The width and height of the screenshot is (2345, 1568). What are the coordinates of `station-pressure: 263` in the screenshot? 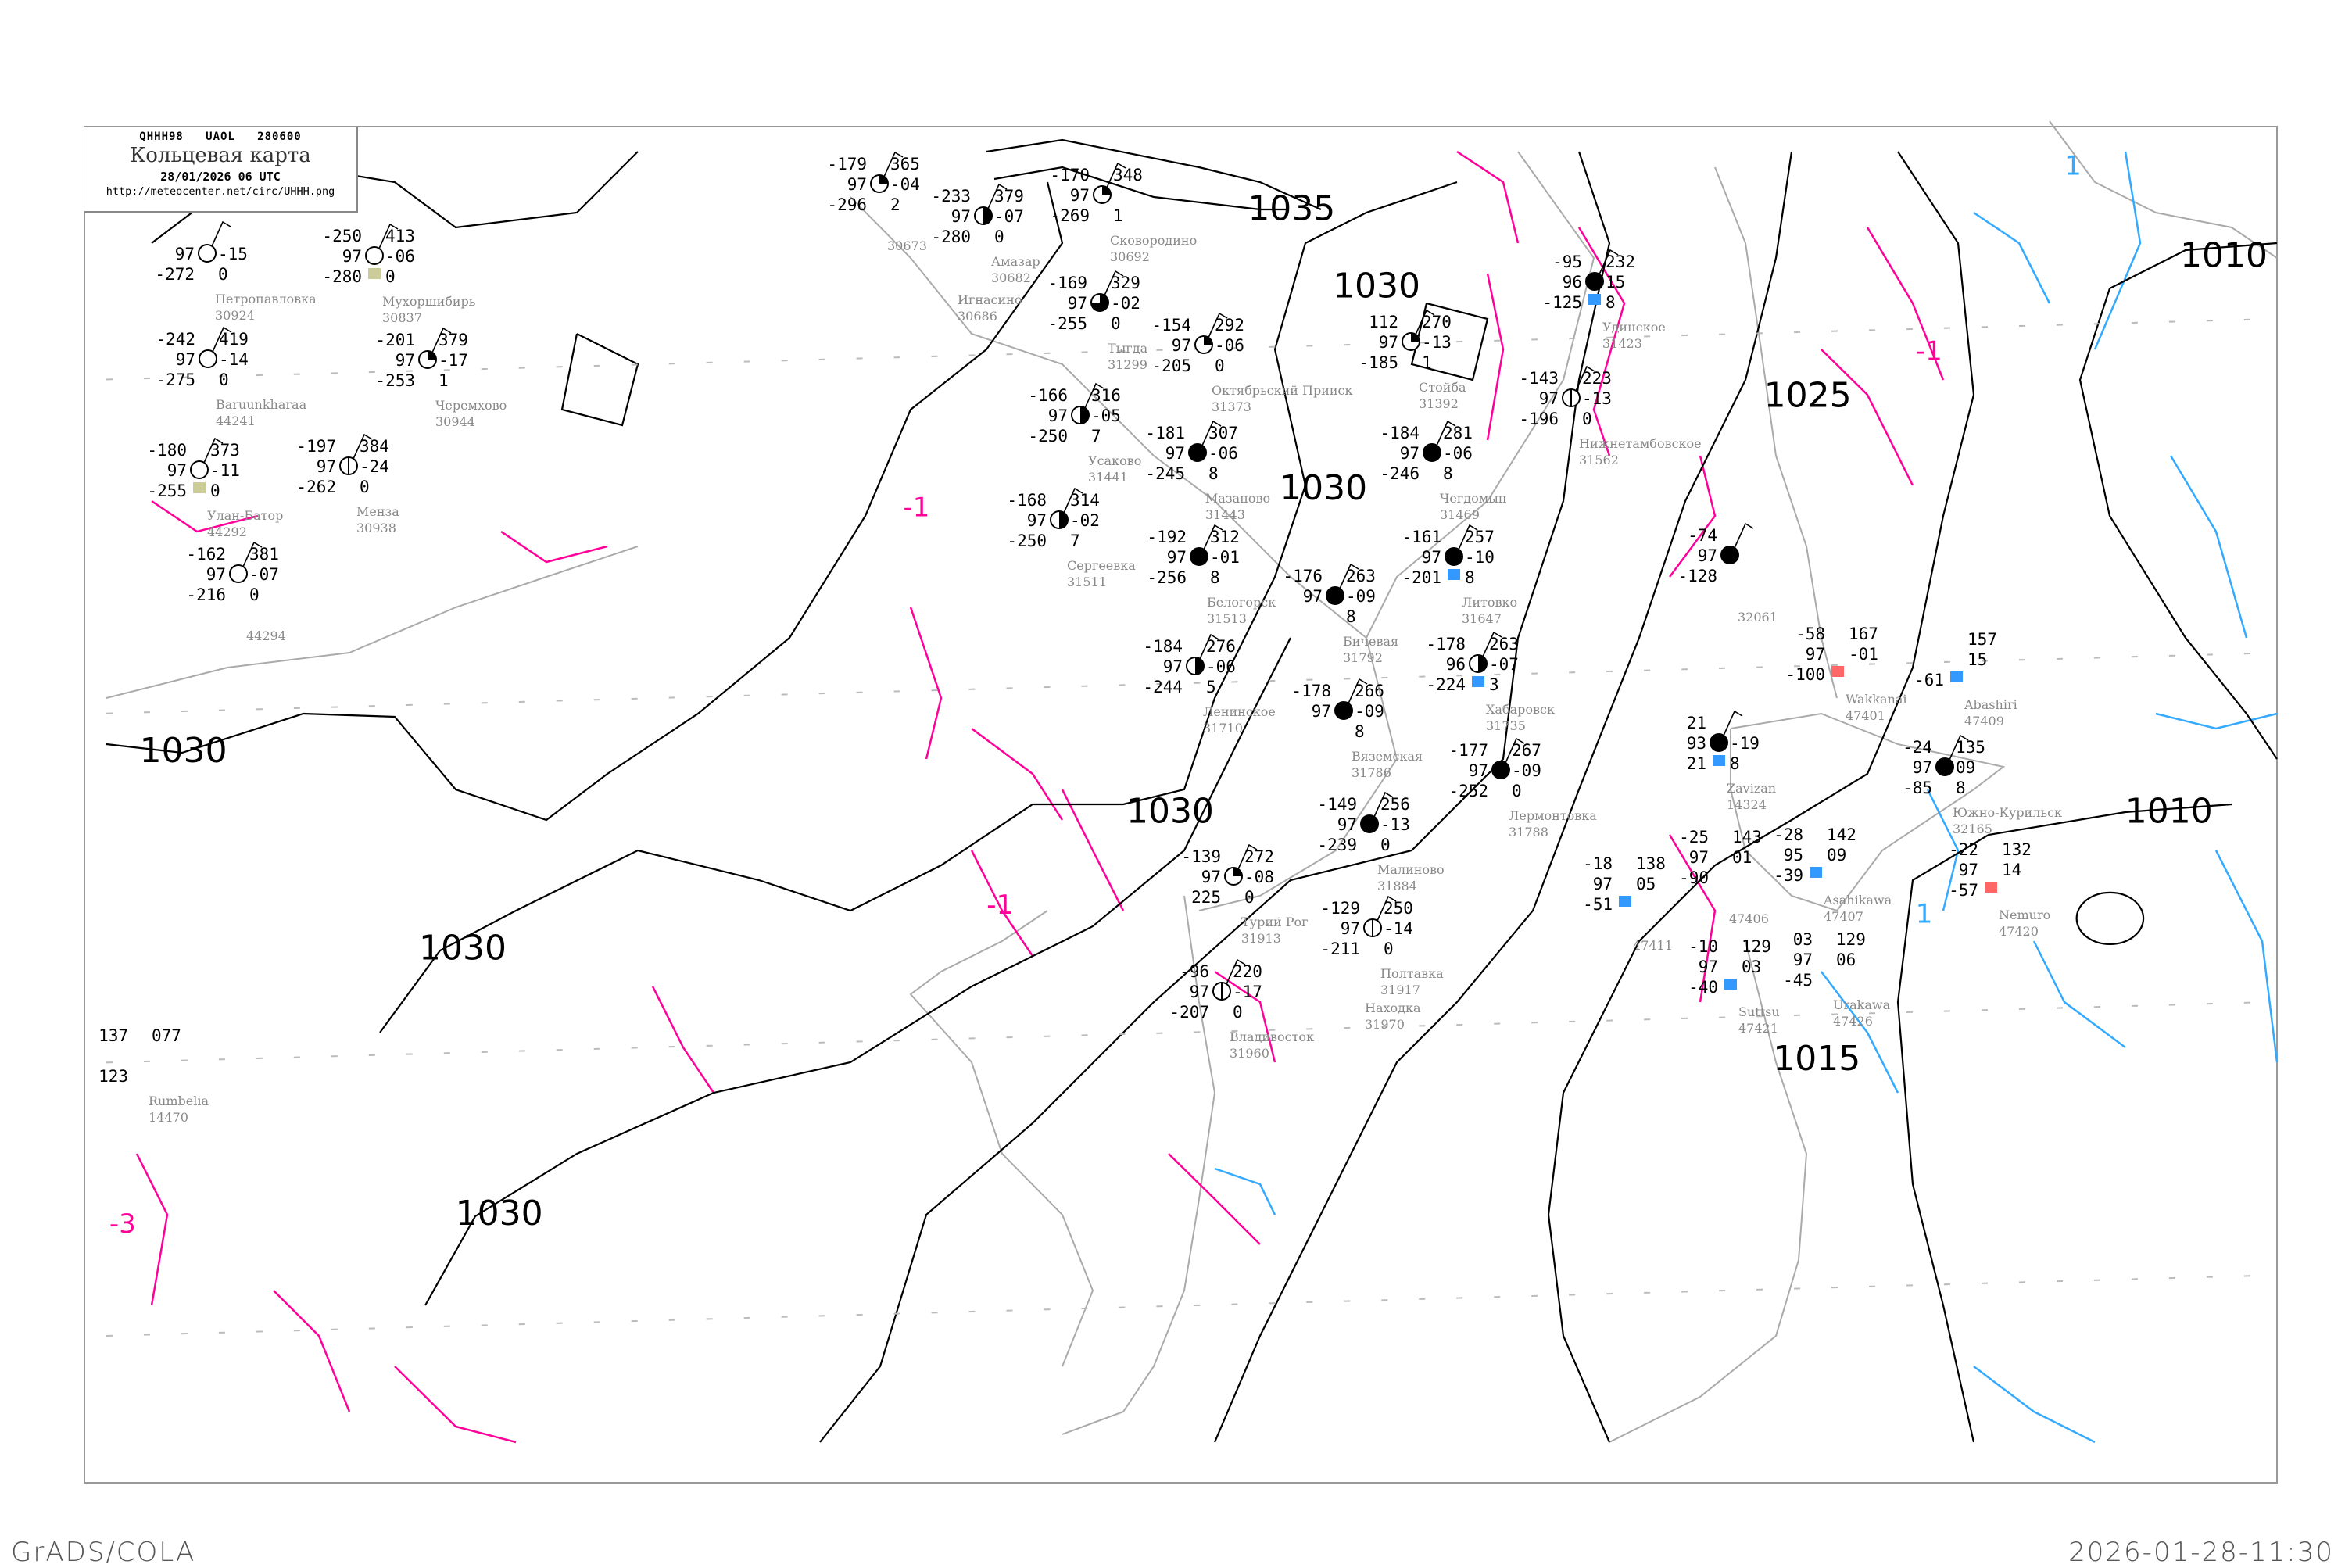 It's located at (1504, 644).